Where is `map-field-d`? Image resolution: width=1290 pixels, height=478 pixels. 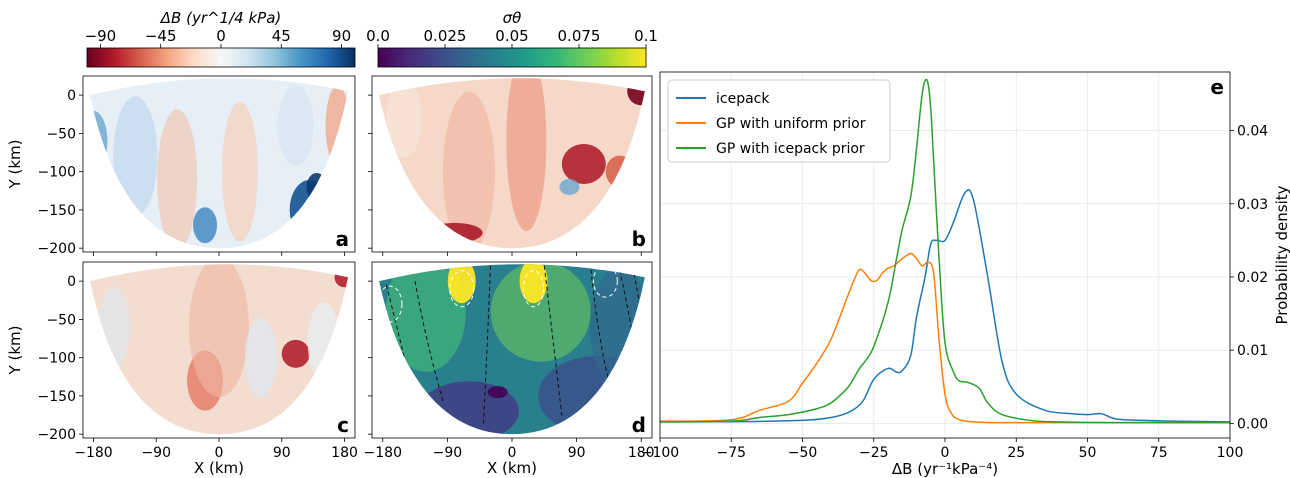 map-field-d is located at coordinates (512, 349).